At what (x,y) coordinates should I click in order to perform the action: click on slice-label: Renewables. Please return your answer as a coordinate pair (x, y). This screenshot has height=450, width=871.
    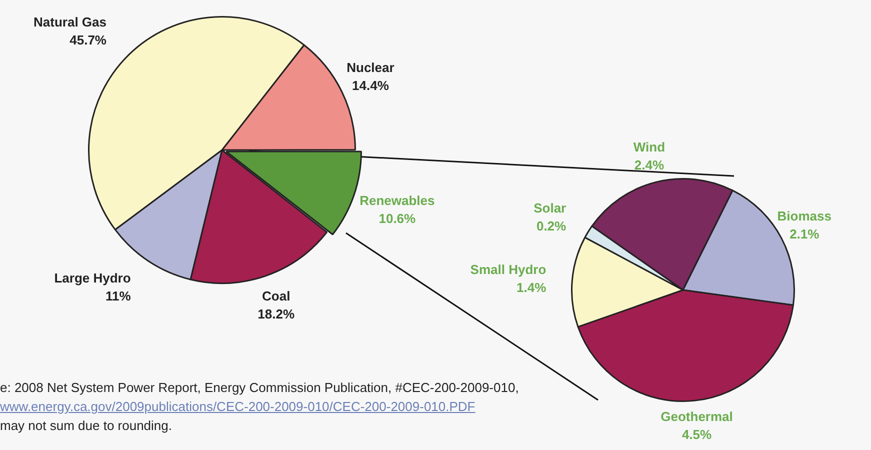
    Looking at the image, I should click on (397, 200).